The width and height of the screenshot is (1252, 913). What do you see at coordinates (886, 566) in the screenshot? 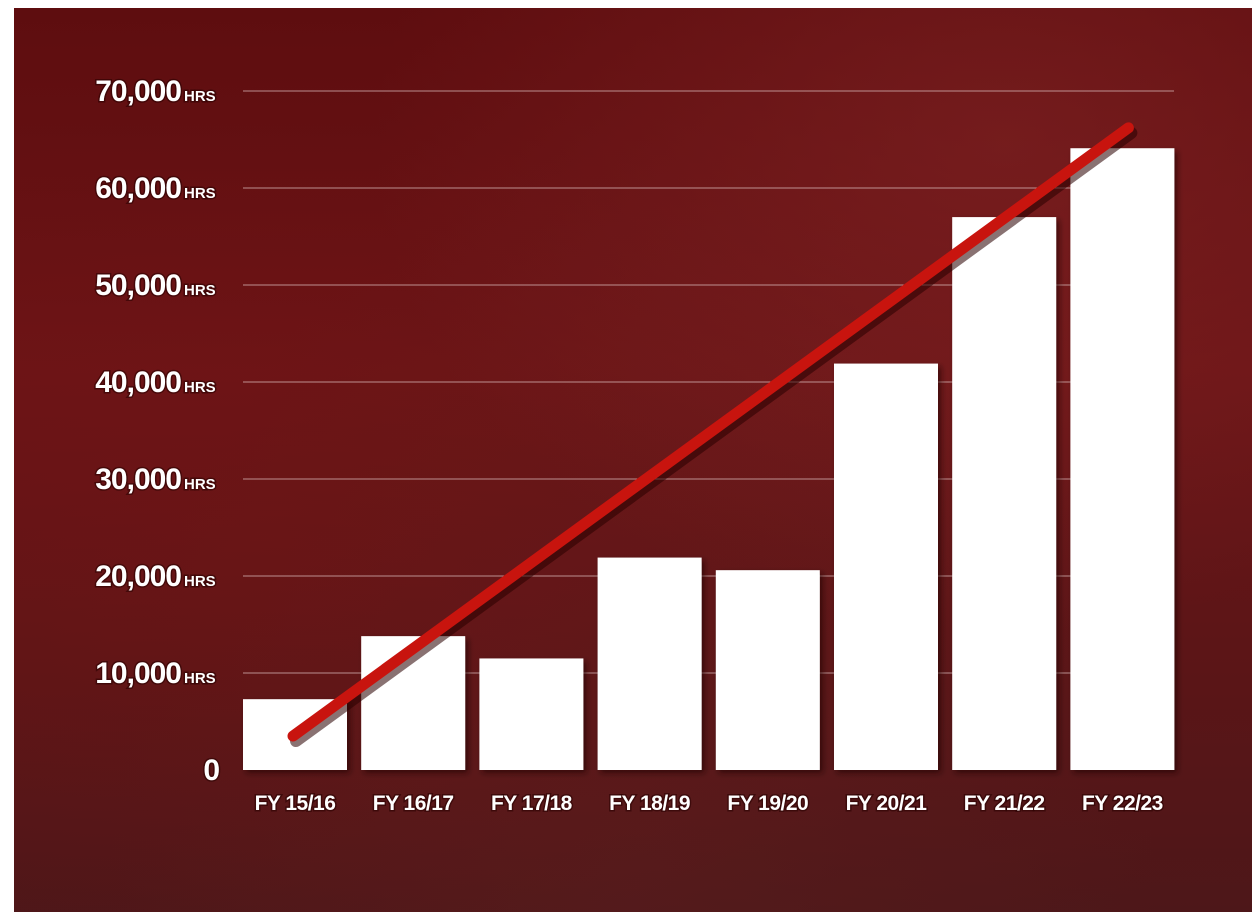
I see `bar-2021` at bounding box center [886, 566].